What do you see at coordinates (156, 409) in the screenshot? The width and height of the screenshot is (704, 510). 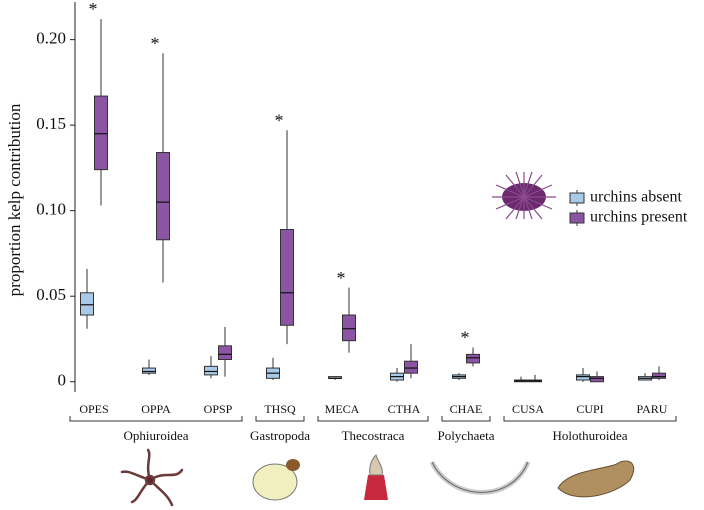 I see `x-tick-label: OPPA` at bounding box center [156, 409].